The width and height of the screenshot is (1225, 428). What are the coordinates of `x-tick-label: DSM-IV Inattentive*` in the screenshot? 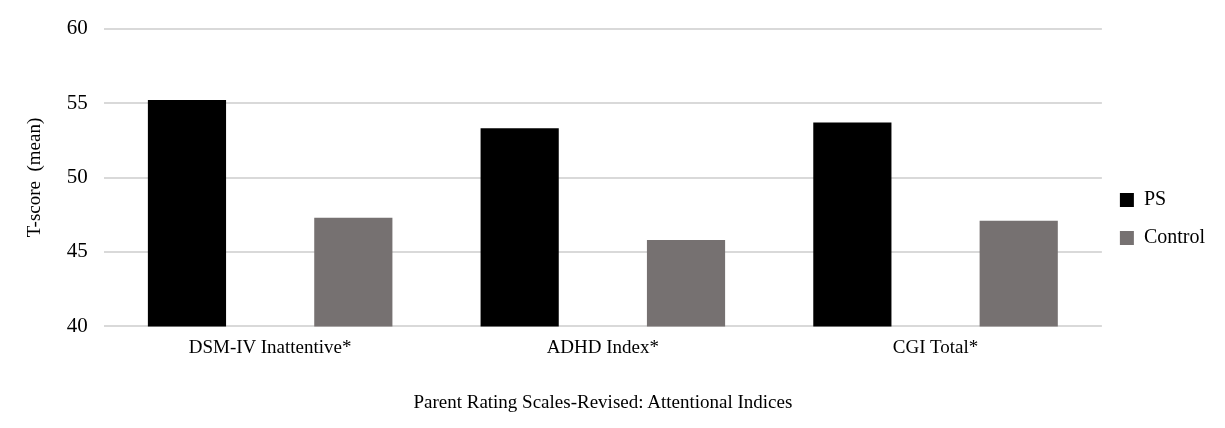 It's located at (270, 346).